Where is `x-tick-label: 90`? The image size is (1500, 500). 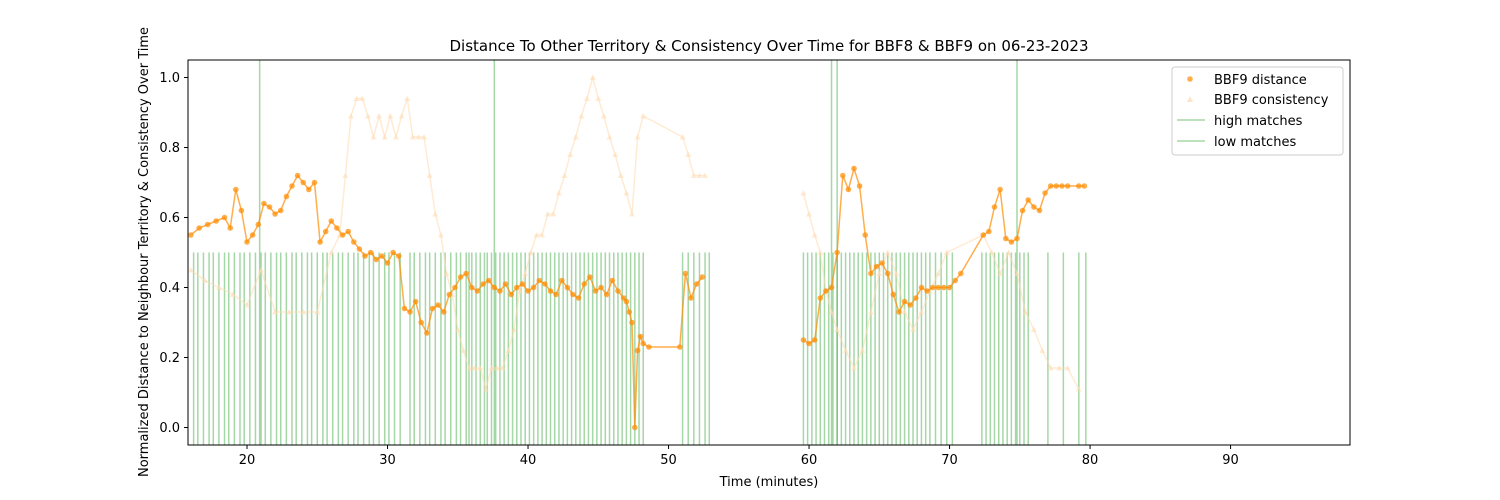 x-tick-label: 90 is located at coordinates (1230, 460).